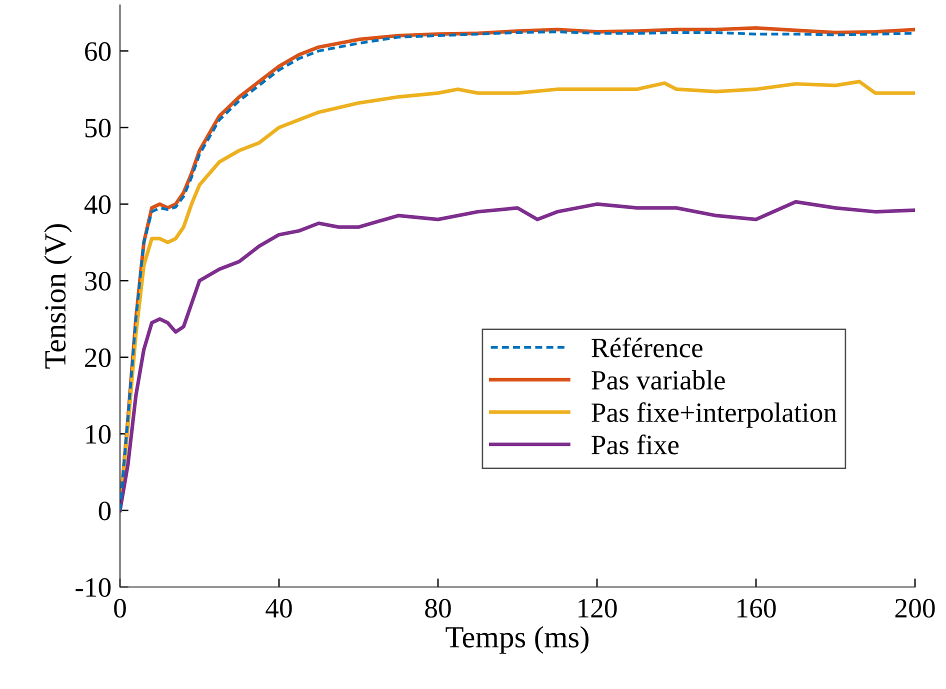 This screenshot has height=689, width=946. I want to click on y-tick-label: 10, so click(98, 434).